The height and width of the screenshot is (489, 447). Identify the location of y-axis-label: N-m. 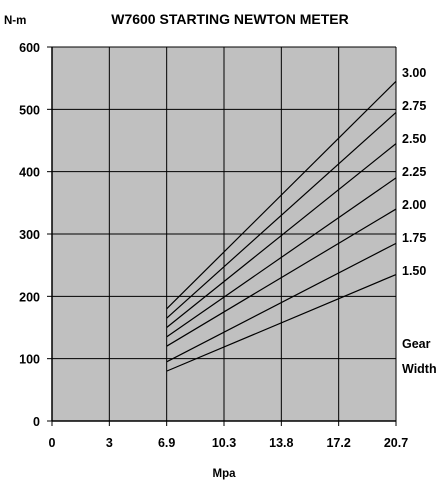
(15, 21).